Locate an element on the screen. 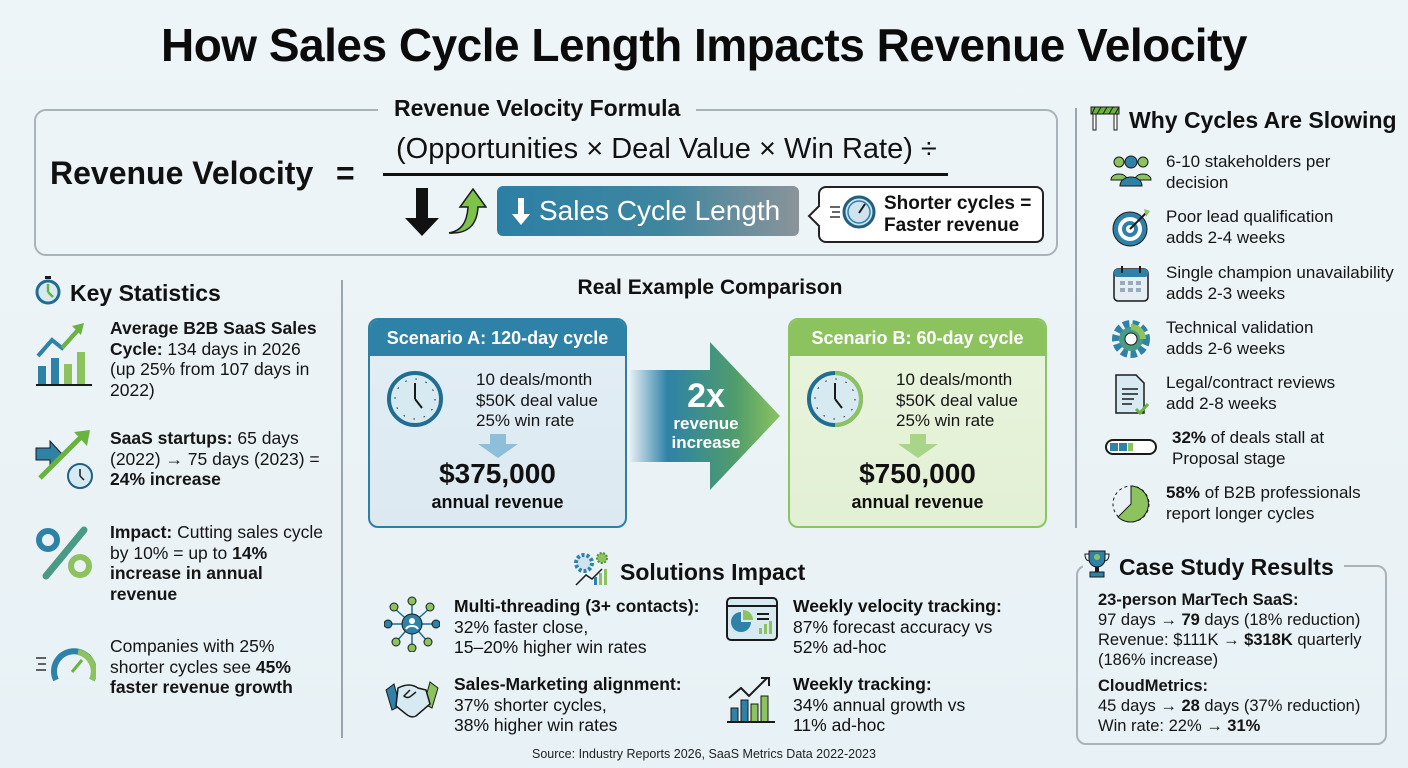  calendar-icon is located at coordinates (1131, 286).